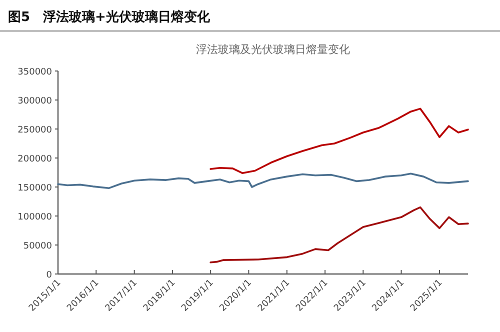  What do you see at coordinates (35, 217) in the screenshot?
I see `y-tick-label: 100000` at bounding box center [35, 217].